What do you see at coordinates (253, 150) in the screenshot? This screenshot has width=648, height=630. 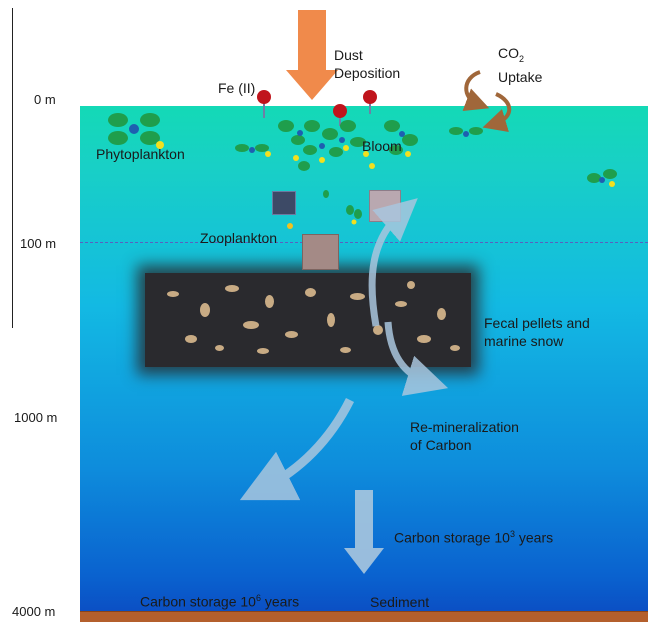 I see `phytoplankton-cluster-a` at bounding box center [253, 150].